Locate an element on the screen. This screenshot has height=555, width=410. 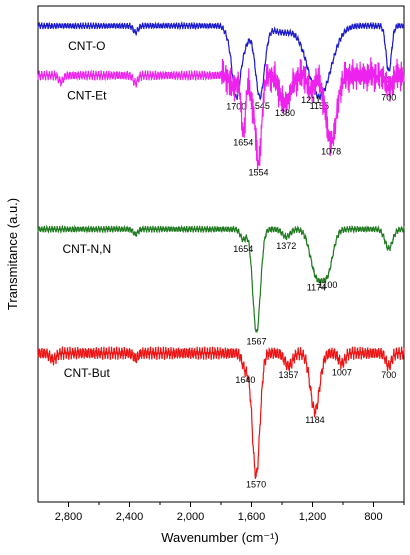
series-name-label: CNT-Et is located at coordinates (87, 95).